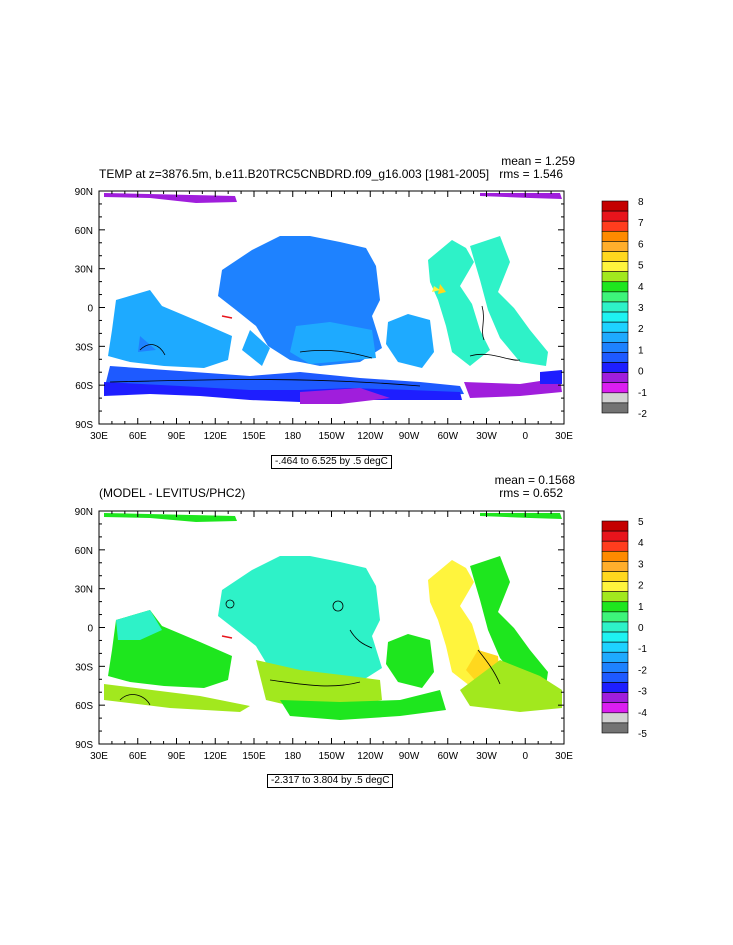  Describe the element at coordinates (333, 298) in the screenshot. I see `panel1-temperature-field` at that location.